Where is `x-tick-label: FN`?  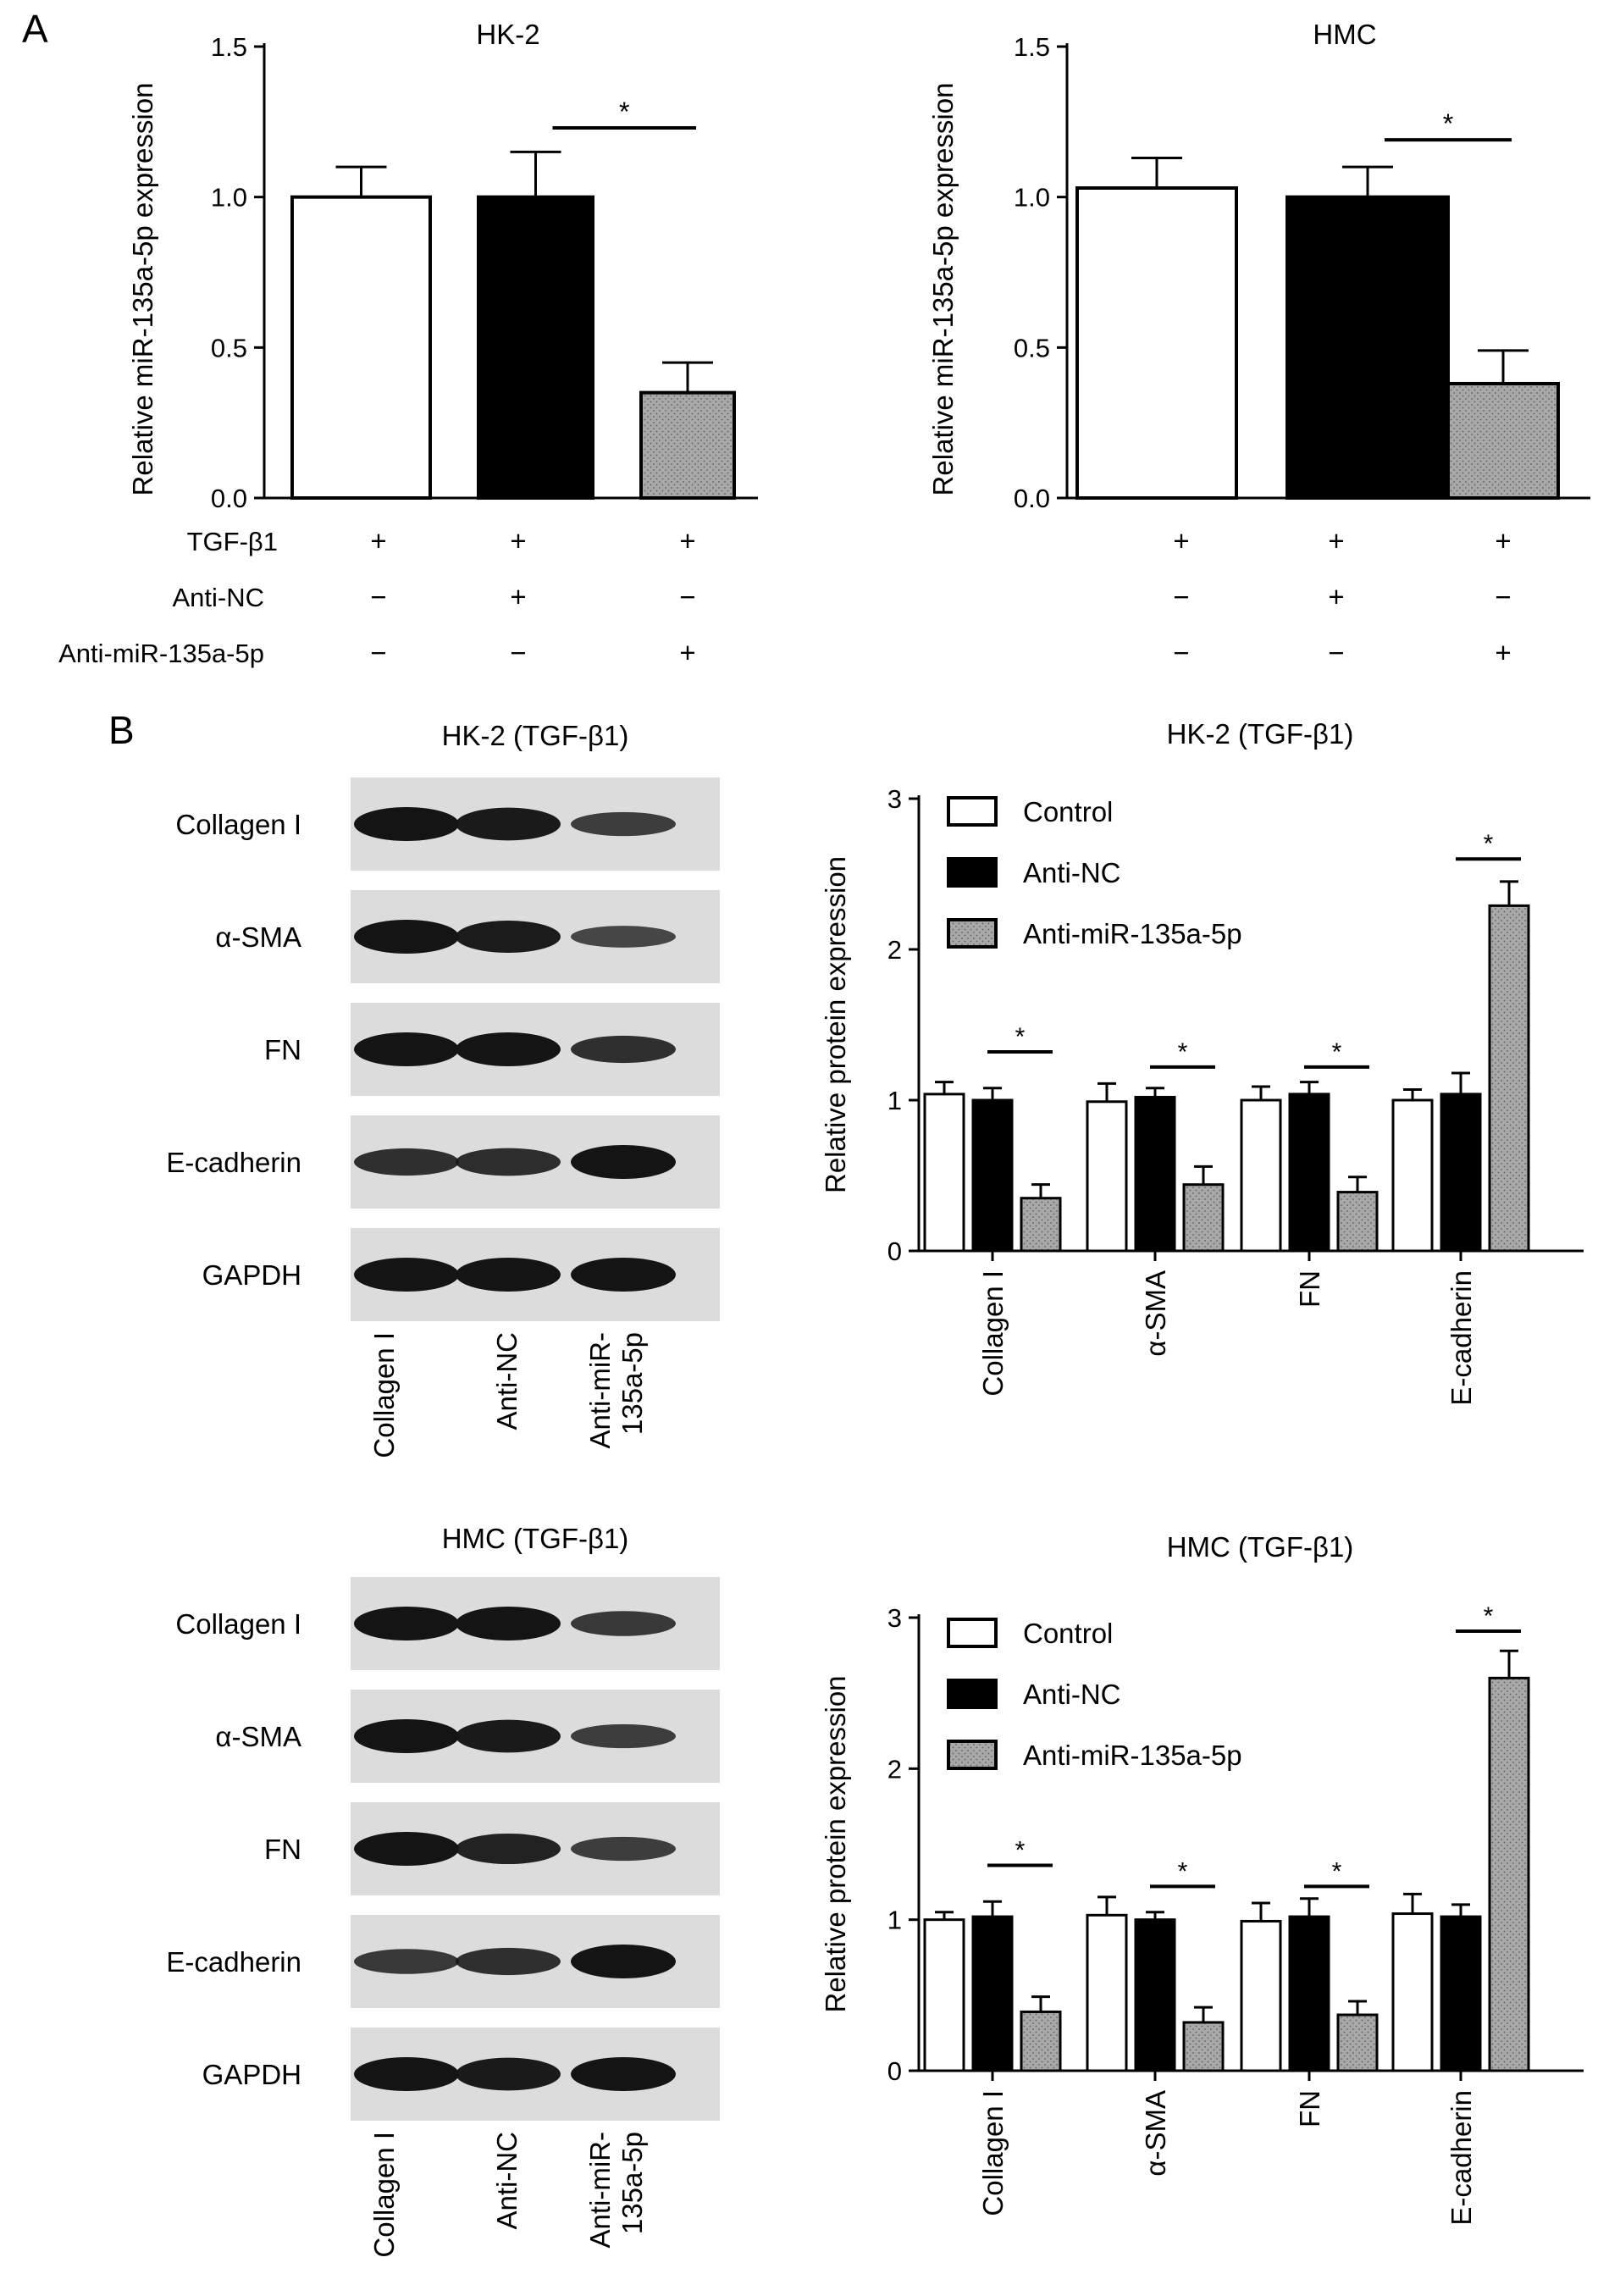
x-tick-label: FN is located at coordinates (1309, 2108).